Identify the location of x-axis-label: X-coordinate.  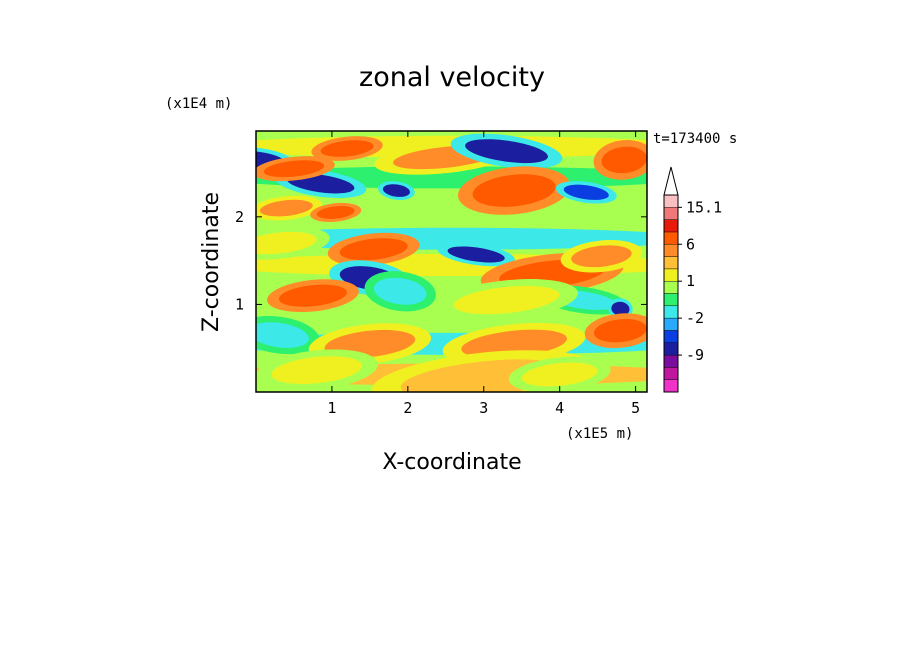
(451, 462).